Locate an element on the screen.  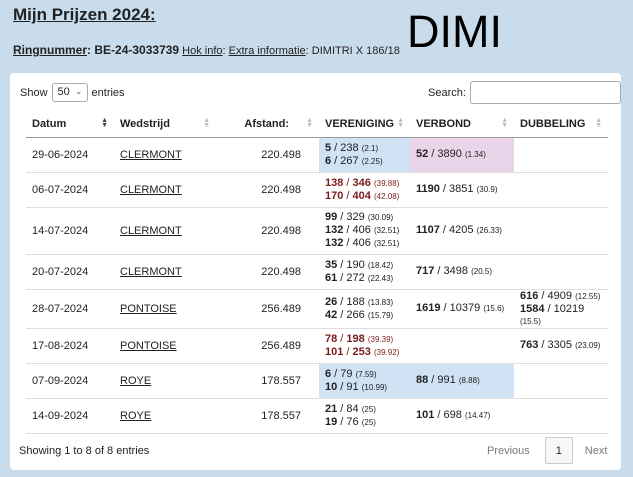
result-entry: 6 / 267 (2.25) is located at coordinates (364, 161).